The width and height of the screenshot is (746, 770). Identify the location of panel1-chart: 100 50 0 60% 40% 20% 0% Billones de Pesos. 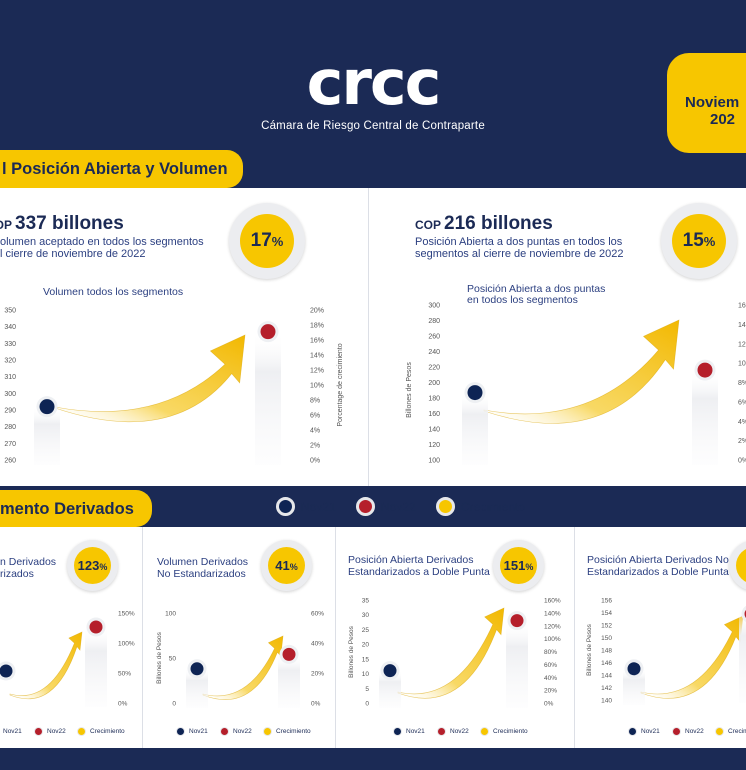
(240, 659).